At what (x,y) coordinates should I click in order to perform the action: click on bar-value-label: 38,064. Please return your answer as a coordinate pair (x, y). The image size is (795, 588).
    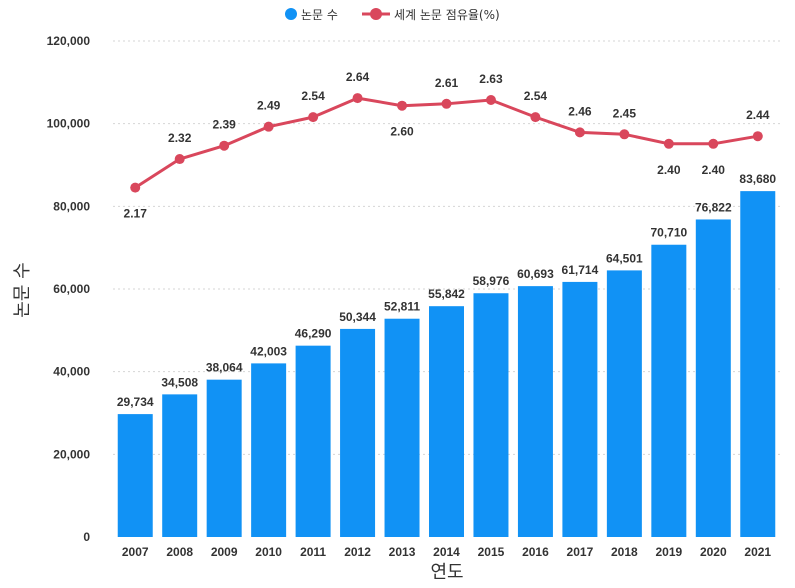
    Looking at the image, I should click on (224, 368).